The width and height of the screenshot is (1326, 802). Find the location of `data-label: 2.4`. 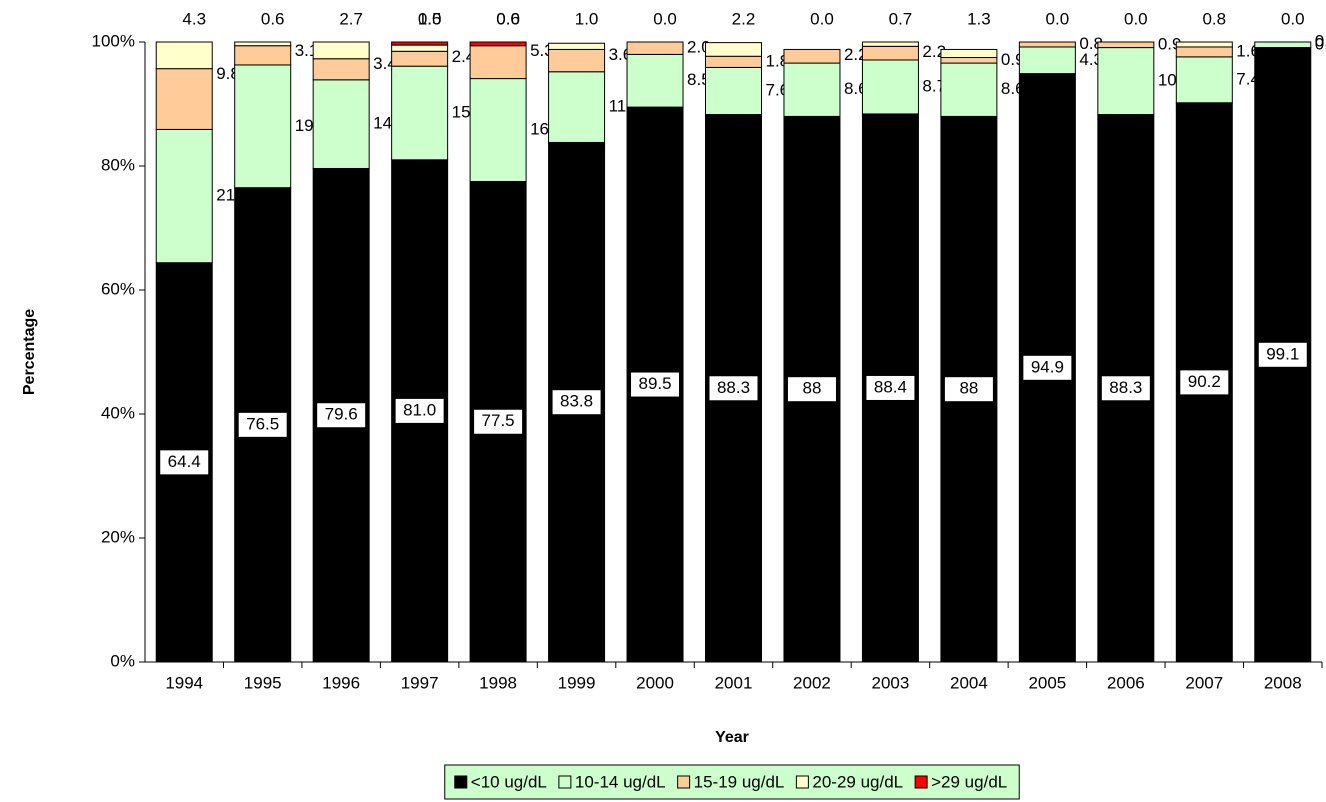

data-label: 2.4 is located at coordinates (464, 56).